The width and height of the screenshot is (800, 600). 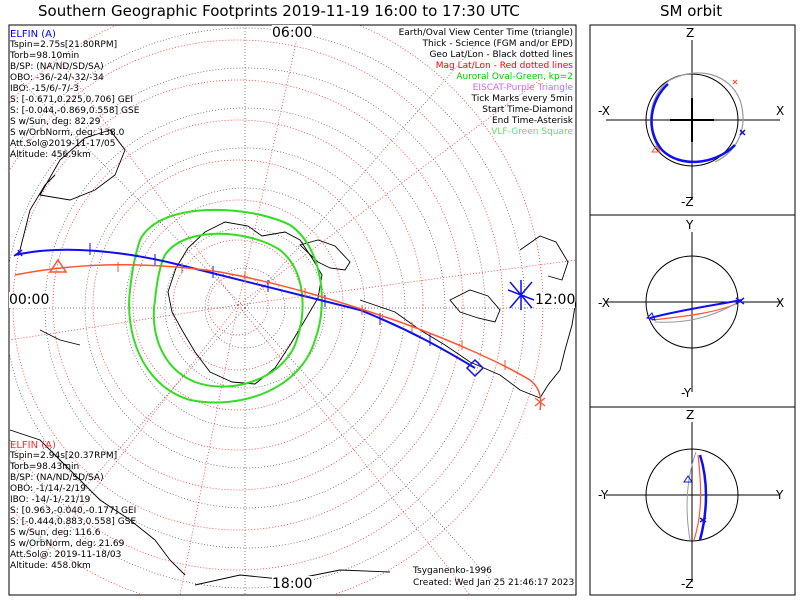 I want to click on info-line: Altitude: 458.0km, so click(x=50, y=566).